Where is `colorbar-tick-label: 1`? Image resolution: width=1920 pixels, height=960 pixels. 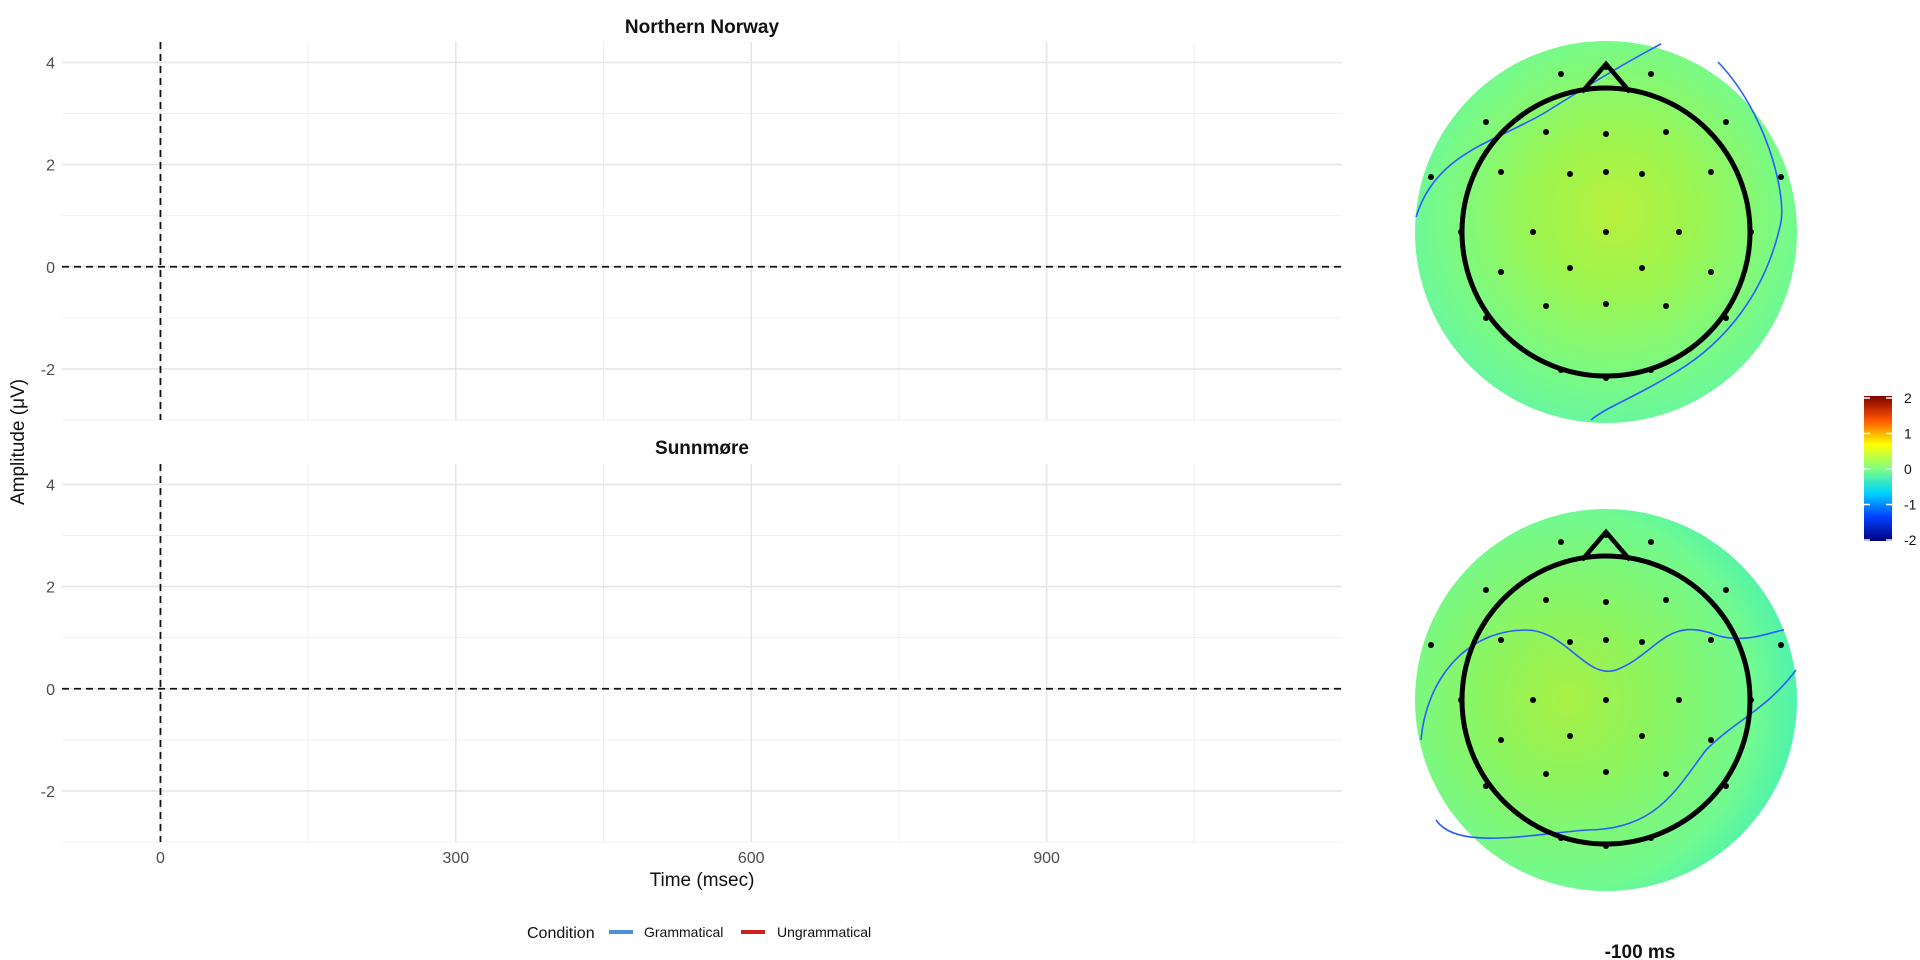 colorbar-tick-label: 1 is located at coordinates (1908, 434).